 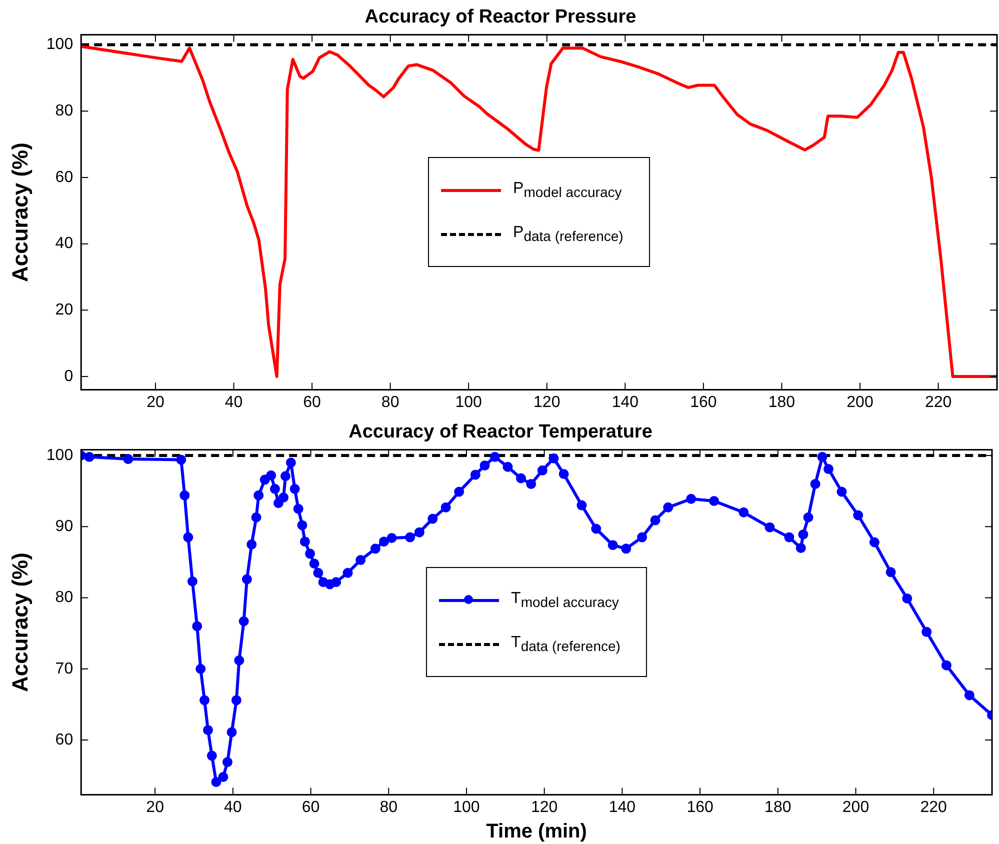 I want to click on y-tick-label: 20, so click(x=64, y=310).